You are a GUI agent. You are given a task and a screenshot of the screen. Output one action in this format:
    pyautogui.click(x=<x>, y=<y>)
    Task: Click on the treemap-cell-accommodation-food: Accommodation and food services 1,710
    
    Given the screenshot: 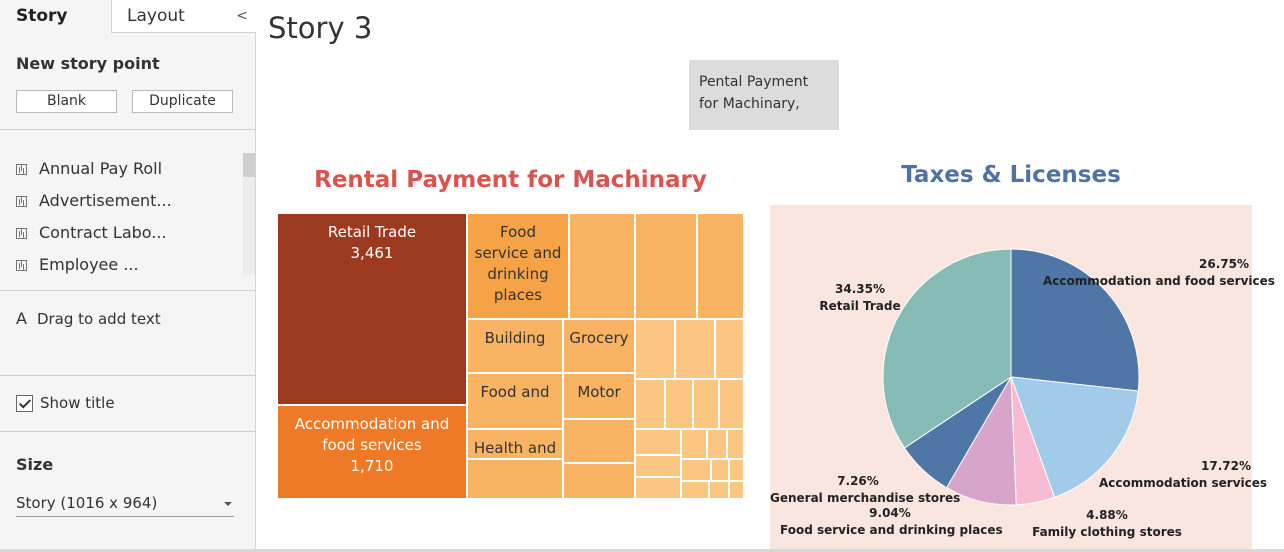 What is the action you would take?
    pyautogui.click(x=372, y=452)
    